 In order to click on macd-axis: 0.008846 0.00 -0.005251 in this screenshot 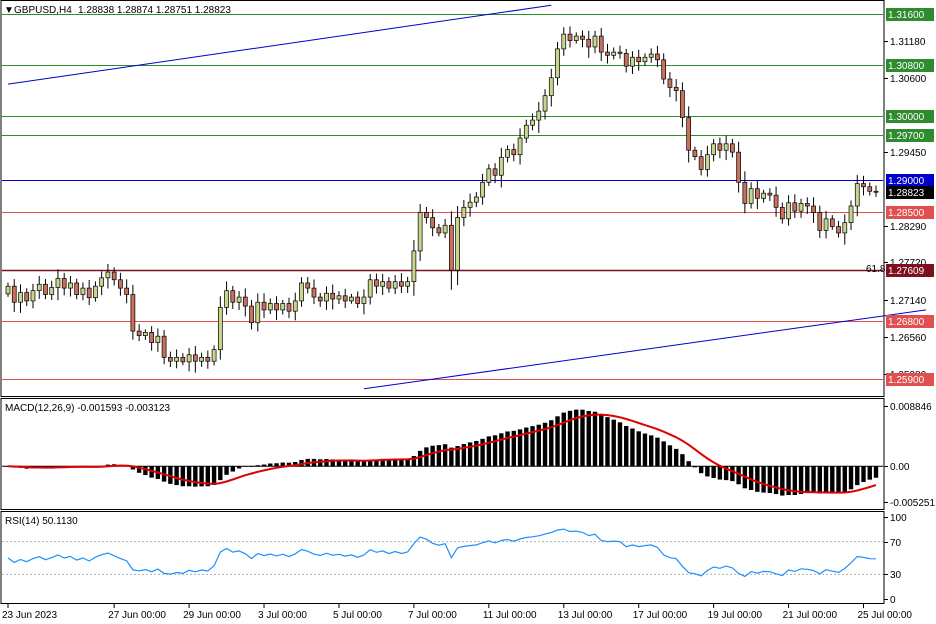, I will do `click(909, 455)`.